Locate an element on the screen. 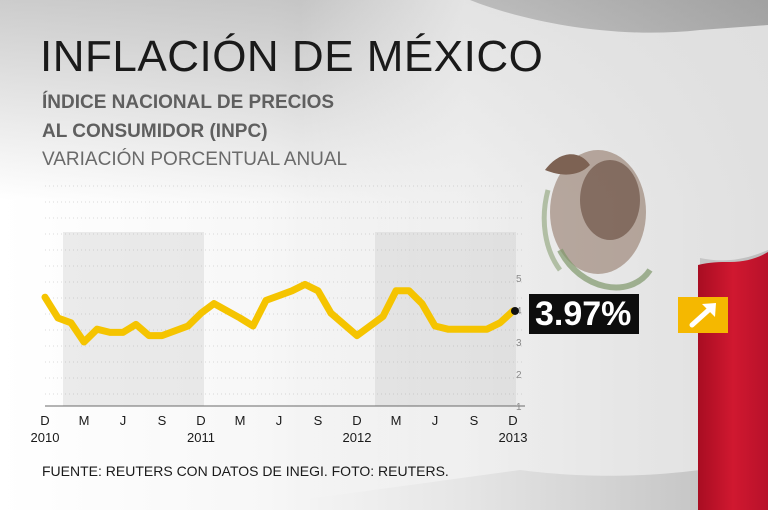  y-tick-label: 1 is located at coordinates (519, 407).